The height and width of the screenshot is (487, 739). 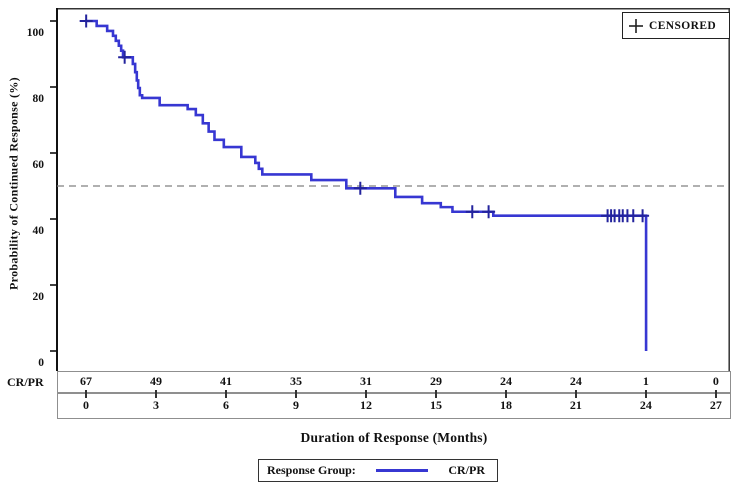 I want to click on legend-series-name: CR/PR, so click(x=466, y=470).